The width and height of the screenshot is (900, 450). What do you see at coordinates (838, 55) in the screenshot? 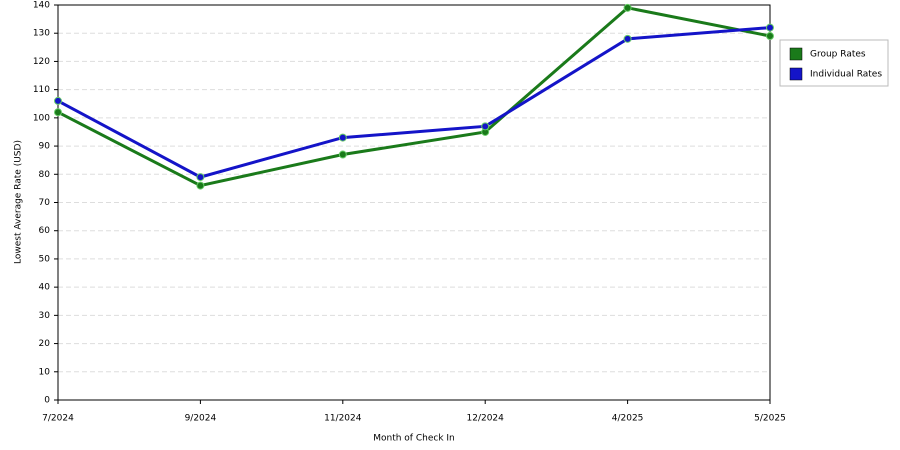
I see `legend-label: Group Rates` at bounding box center [838, 55].